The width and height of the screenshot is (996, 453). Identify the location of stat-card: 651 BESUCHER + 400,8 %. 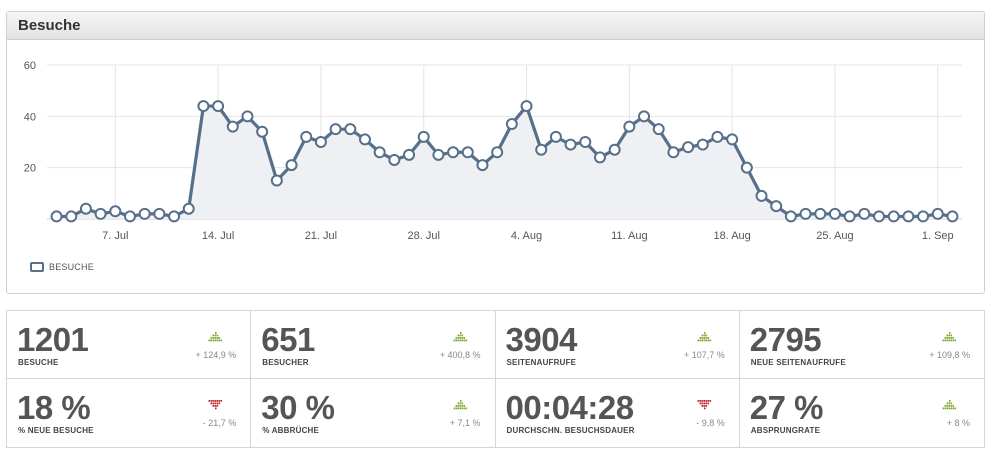
(373, 345).